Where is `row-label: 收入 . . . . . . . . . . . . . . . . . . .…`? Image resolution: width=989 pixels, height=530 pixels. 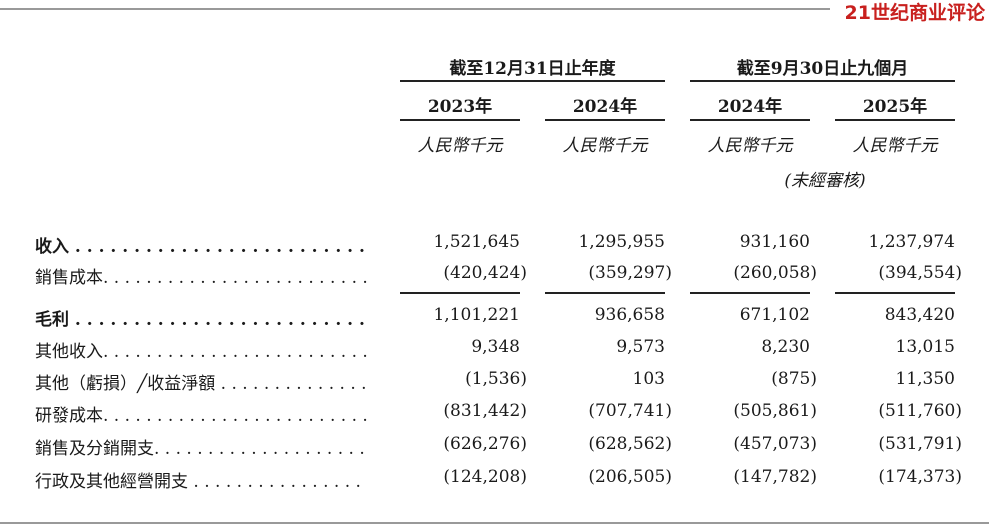
row-label: 收入 . . . . . . . . . . . . . . . . . . .… is located at coordinates (201, 247).